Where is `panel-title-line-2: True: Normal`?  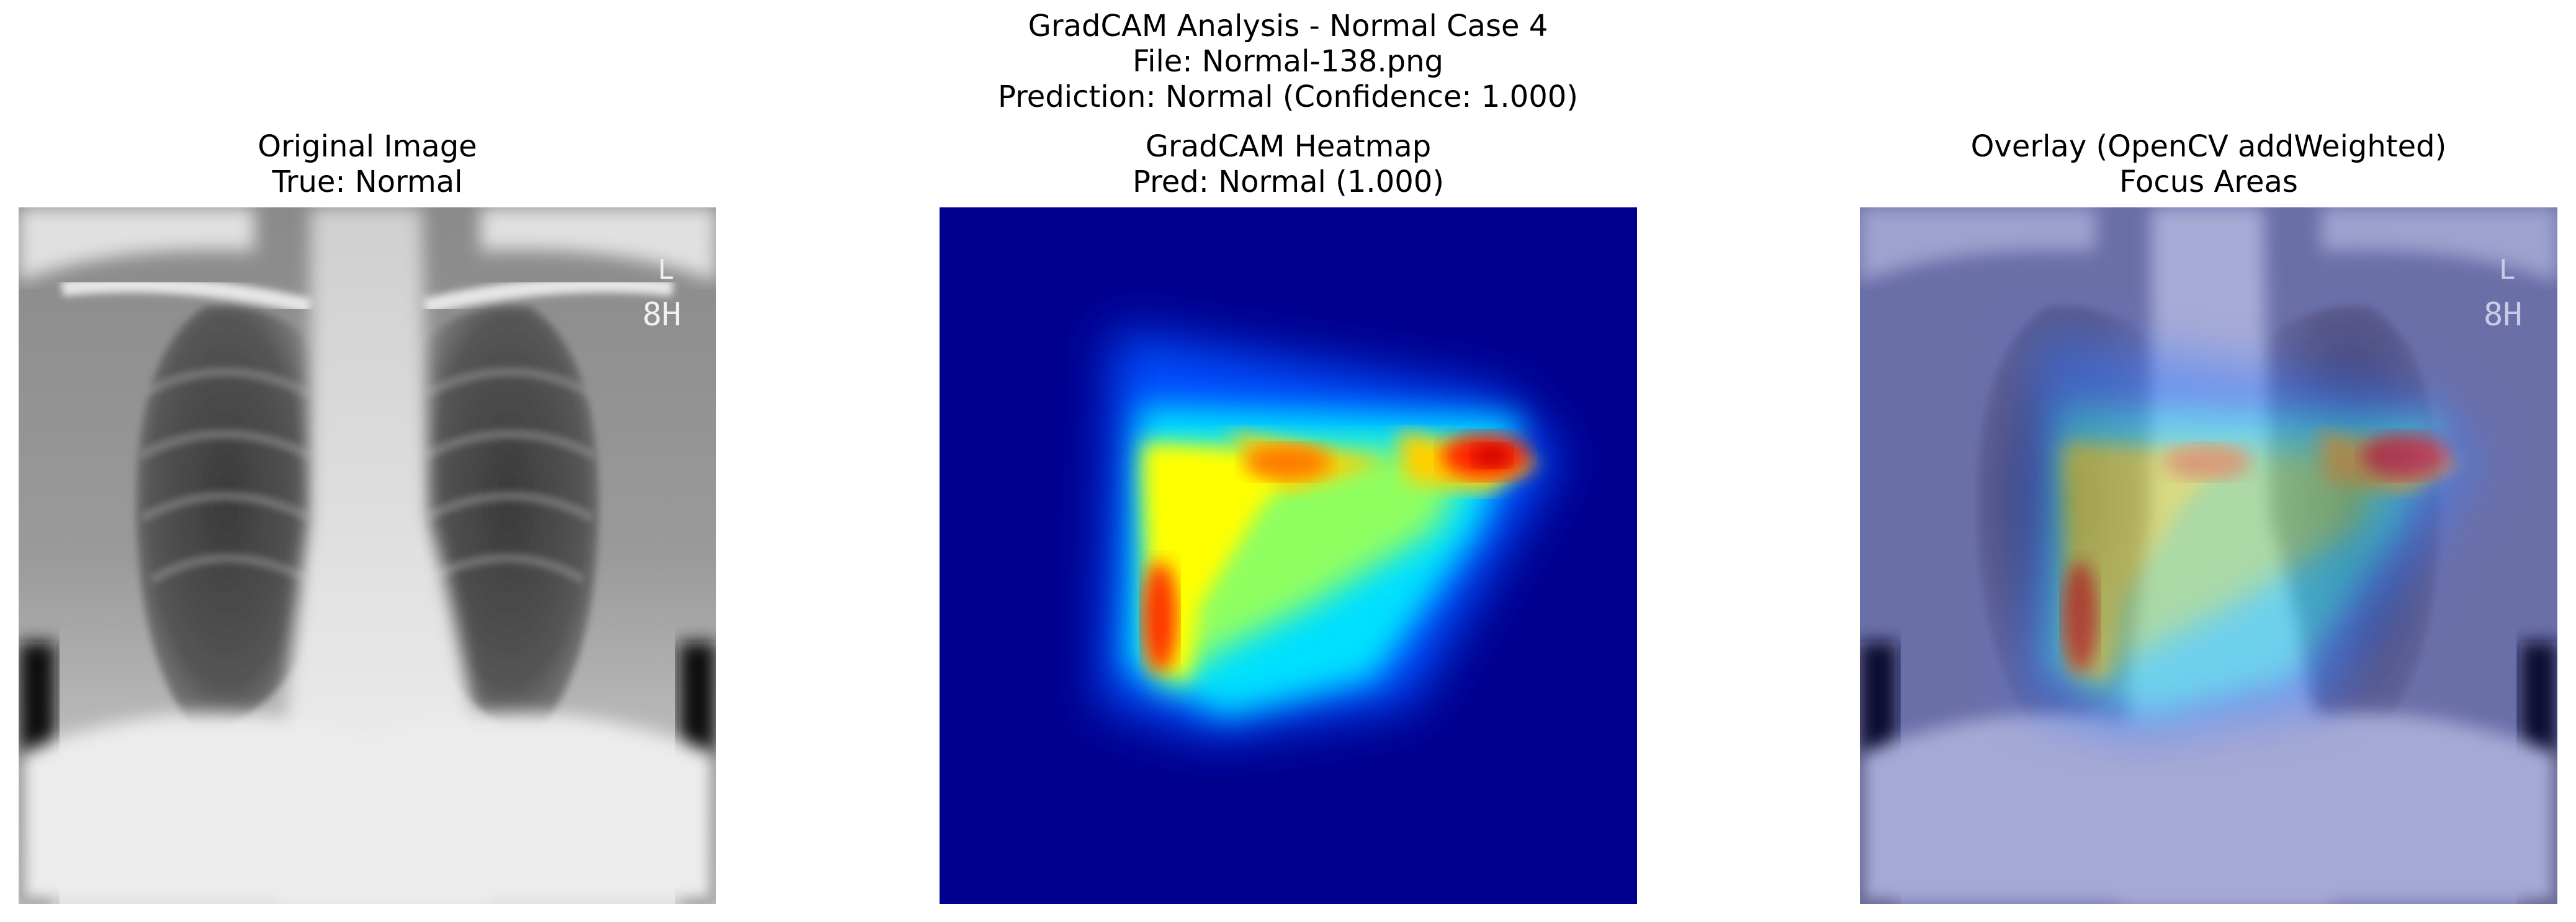 panel-title-line-2: True: Normal is located at coordinates (367, 182).